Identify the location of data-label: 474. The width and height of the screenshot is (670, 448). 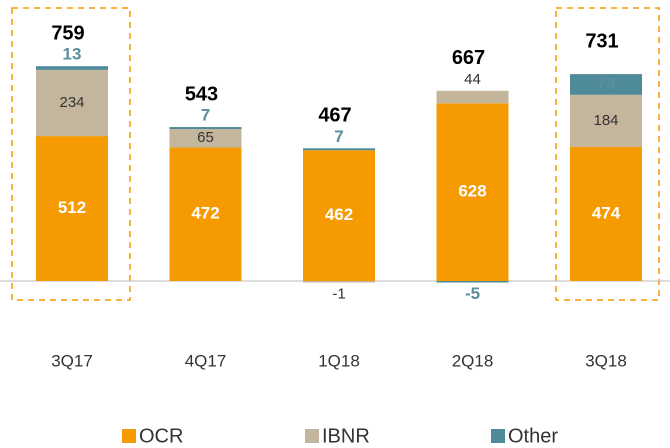
(606, 212).